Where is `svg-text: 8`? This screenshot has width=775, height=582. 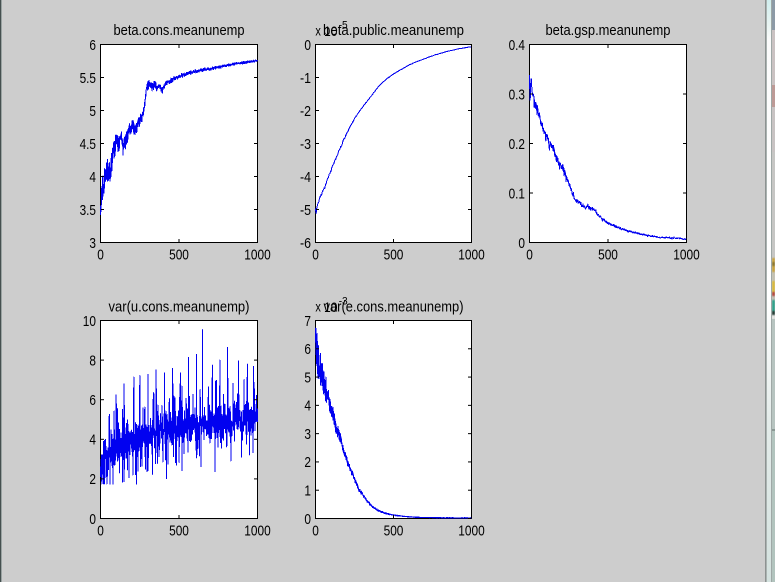
svg-text: 8 is located at coordinates (92, 360).